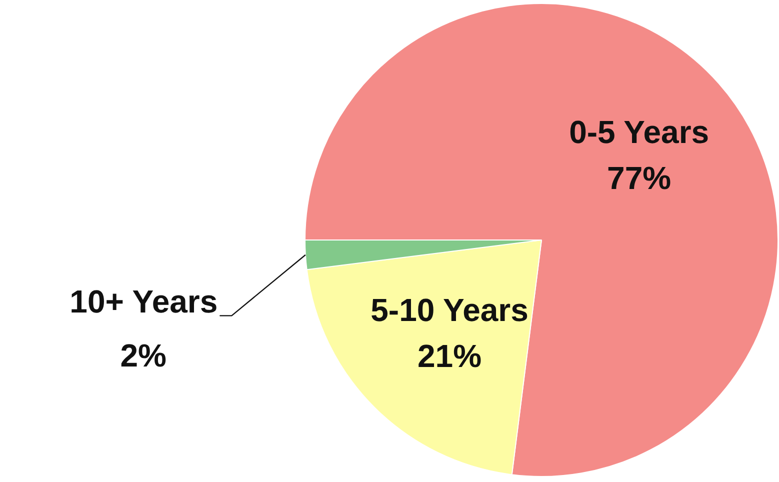 The height and width of the screenshot is (482, 779). Describe the element at coordinates (450, 356) in the screenshot. I see `data-label: 21%` at that location.